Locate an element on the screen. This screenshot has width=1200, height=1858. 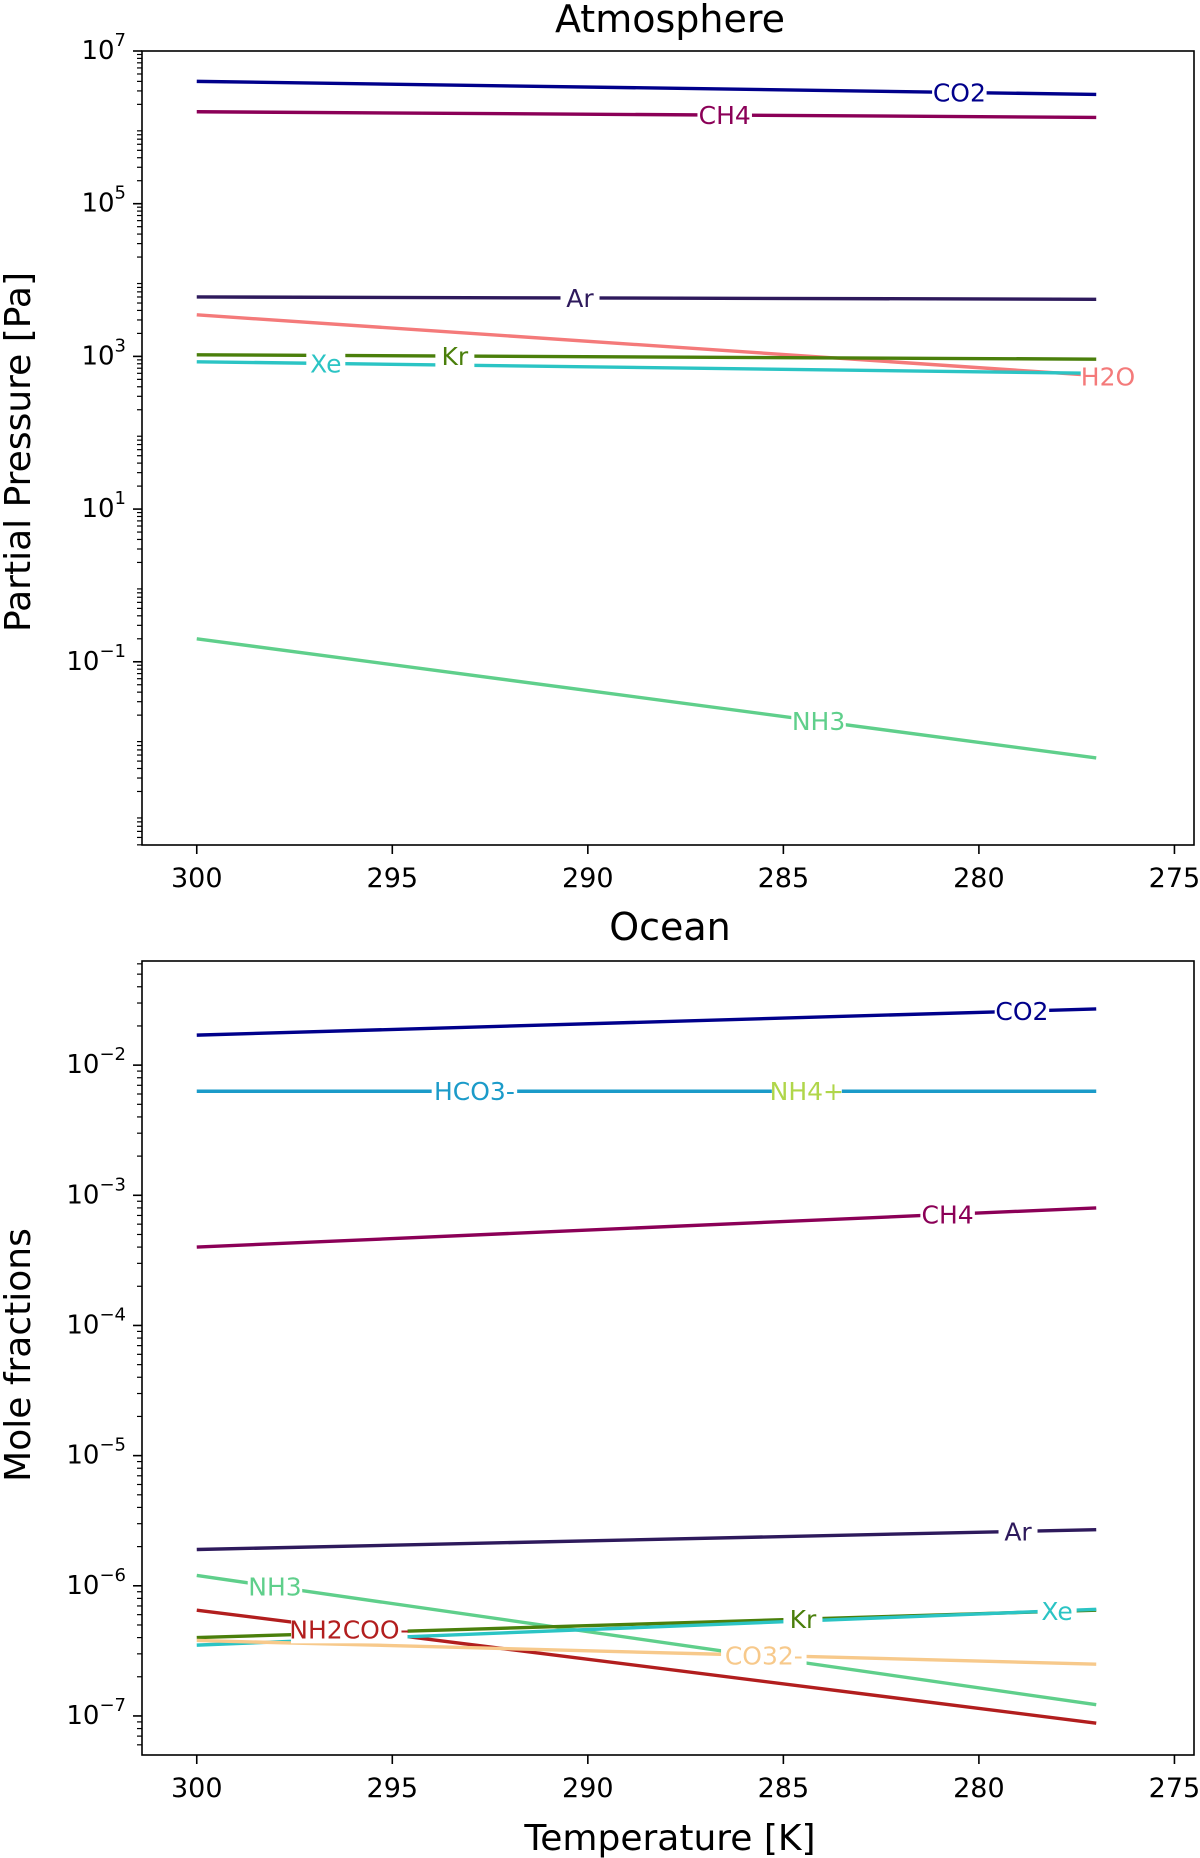
y-tick-label: 10¹ is located at coordinates (103, 506).